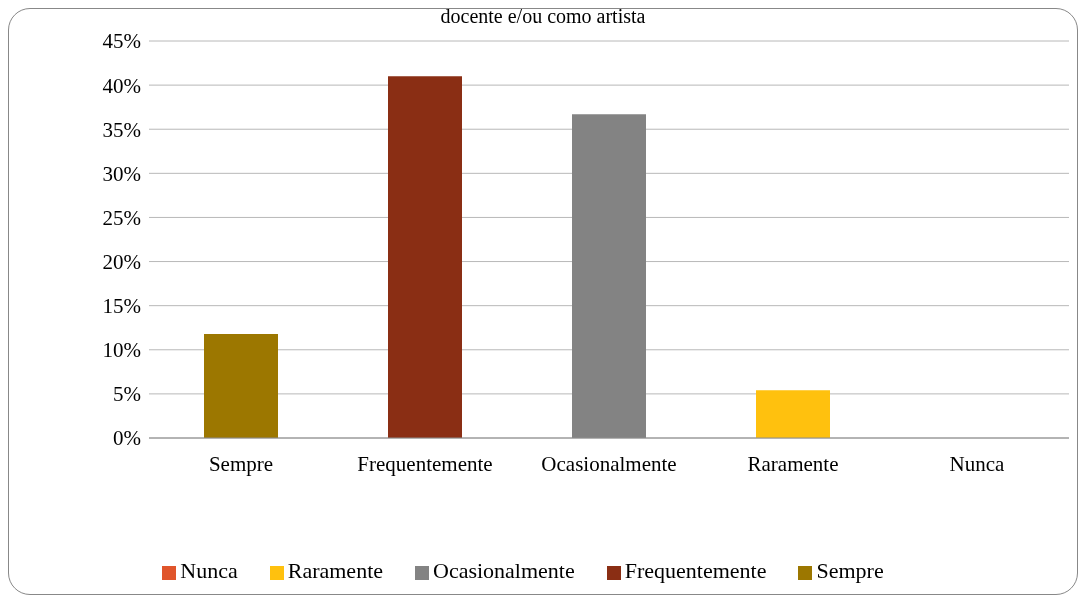 The width and height of the screenshot is (1086, 599). Describe the element at coordinates (977, 463) in the screenshot. I see `x-tick-label: Nunca` at that location.